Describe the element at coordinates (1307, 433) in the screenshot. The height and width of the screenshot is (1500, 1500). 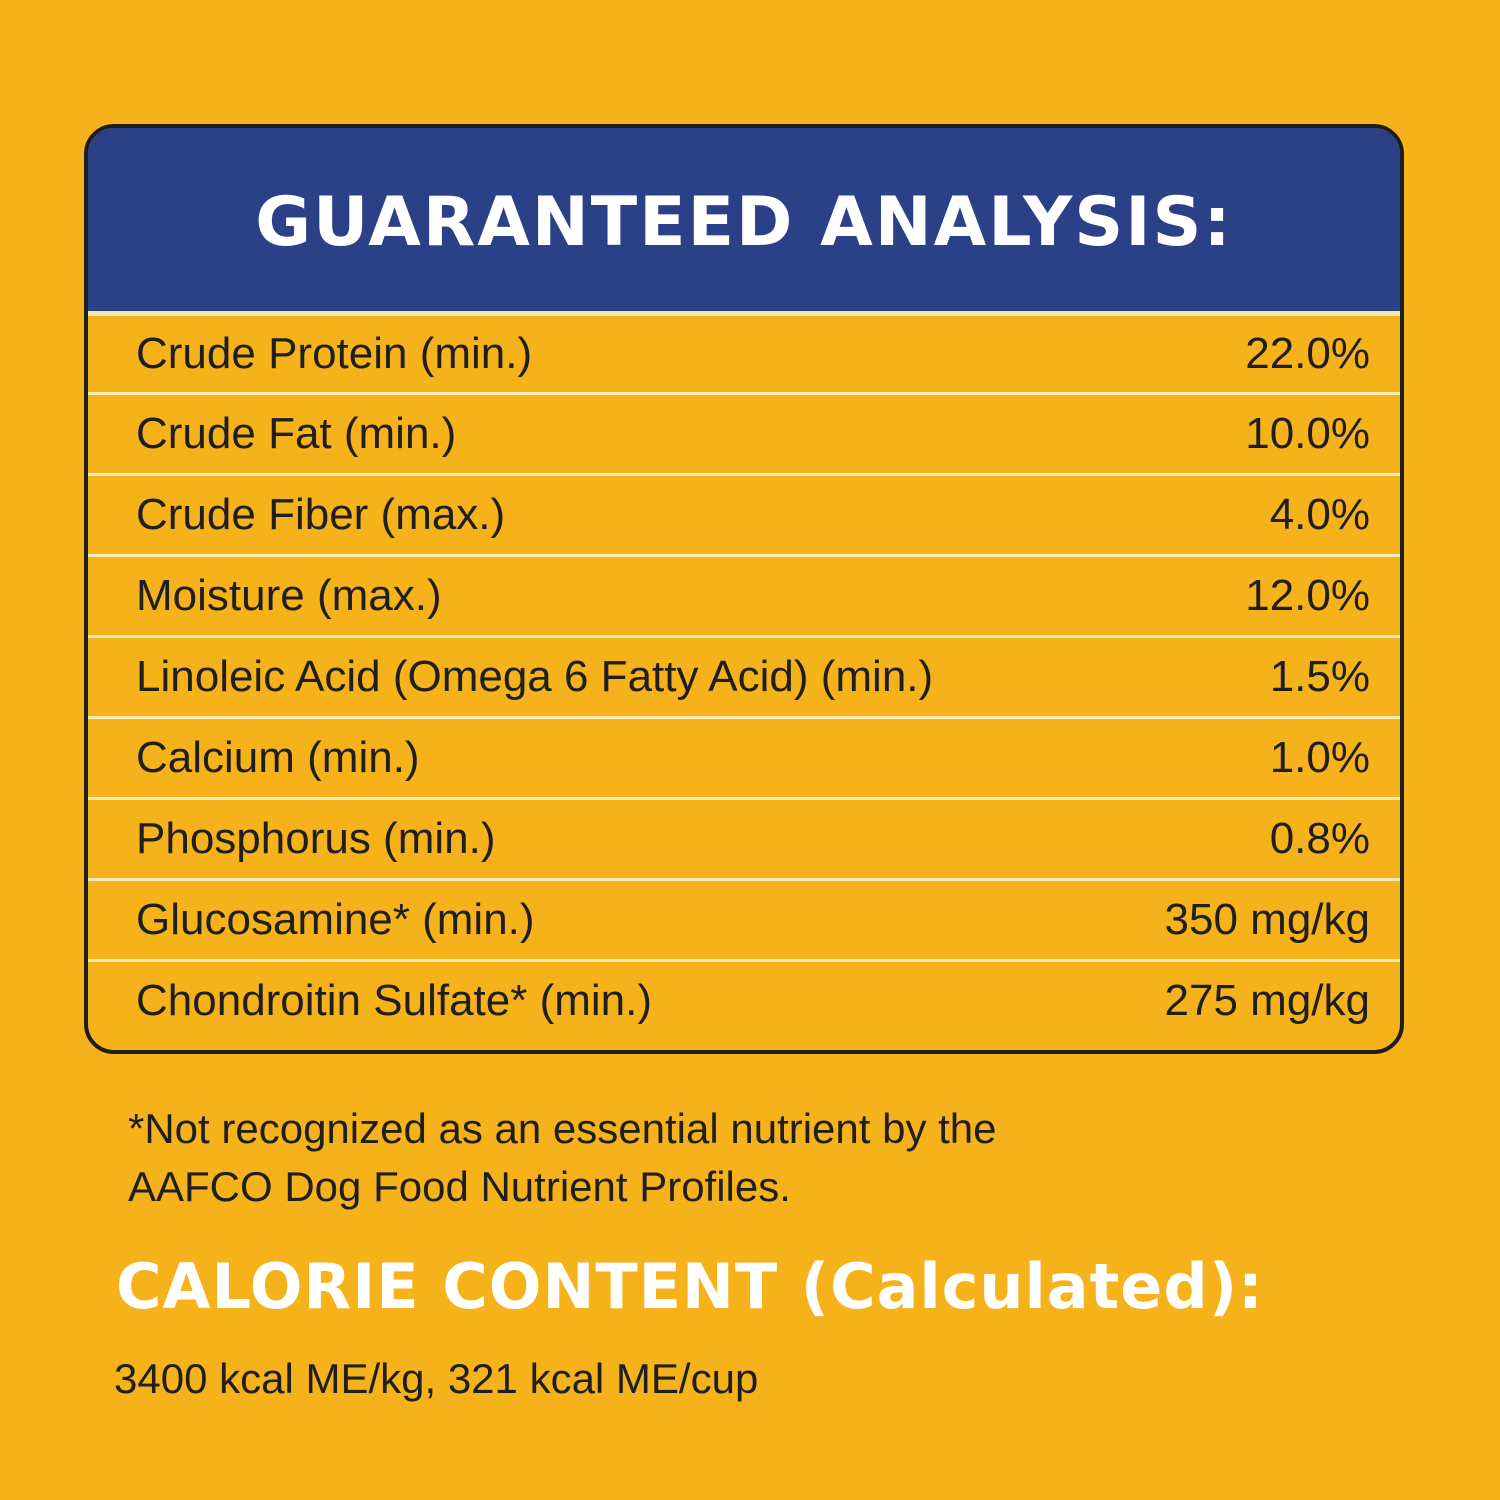
I see `row-value: 10.0%` at that location.